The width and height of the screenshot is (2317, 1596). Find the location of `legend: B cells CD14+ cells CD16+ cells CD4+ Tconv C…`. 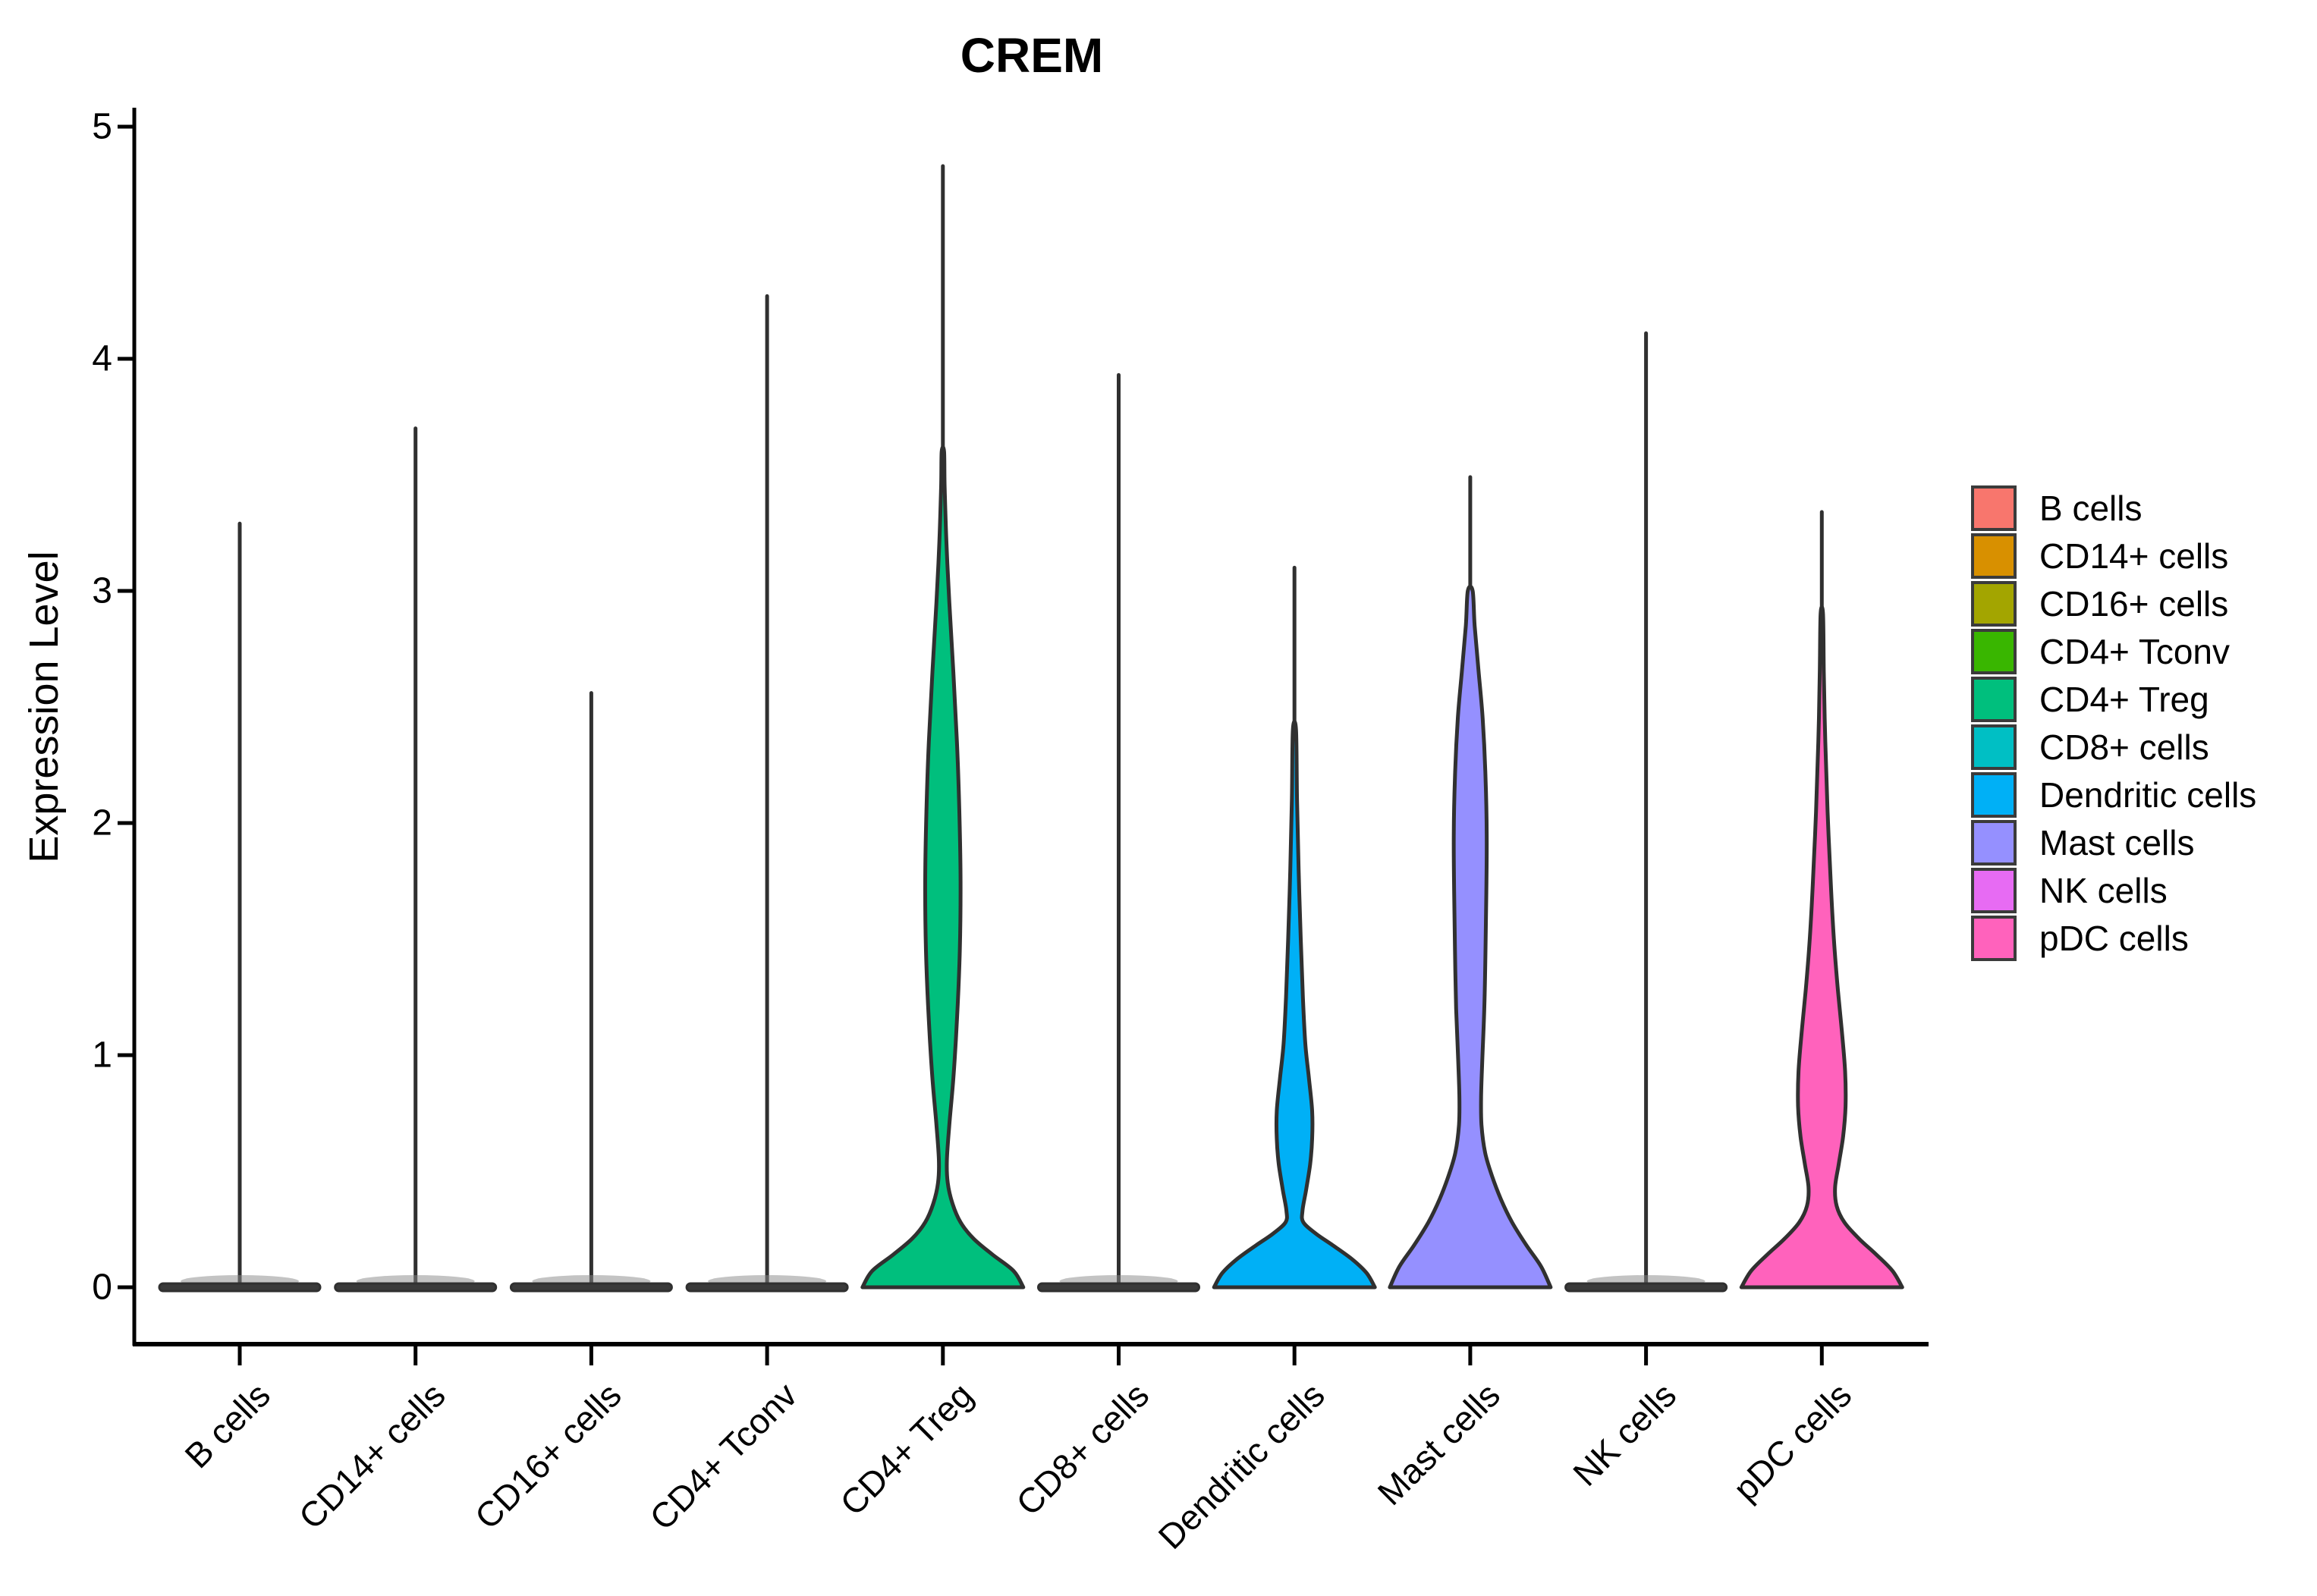

legend: B cells CD14+ cells CD16+ cells CD4+ Tconv C… is located at coordinates (2113, 724).